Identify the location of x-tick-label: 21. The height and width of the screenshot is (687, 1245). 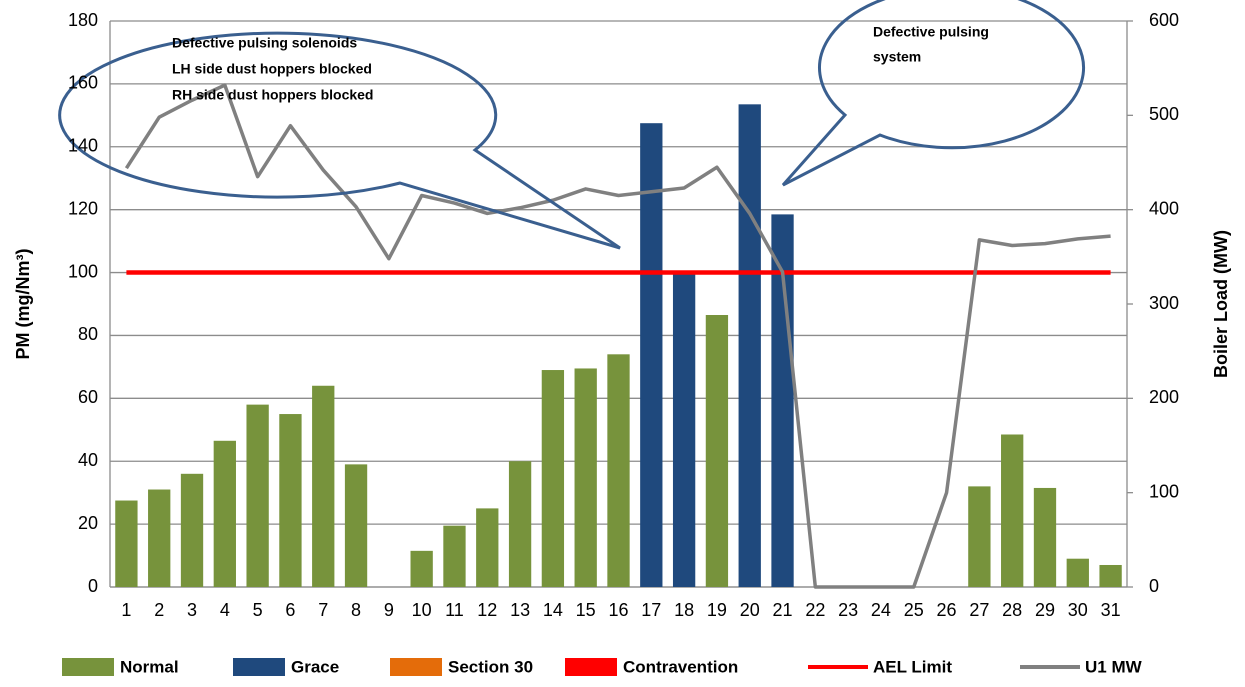
(783, 610).